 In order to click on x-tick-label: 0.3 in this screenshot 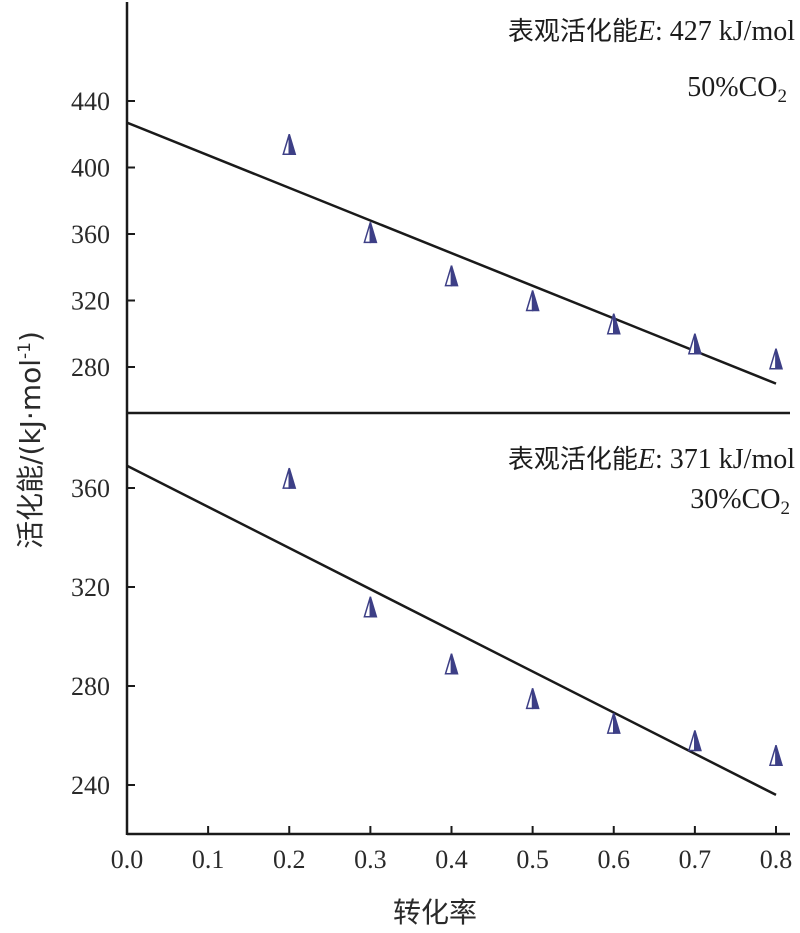, I will do `click(370, 859)`.